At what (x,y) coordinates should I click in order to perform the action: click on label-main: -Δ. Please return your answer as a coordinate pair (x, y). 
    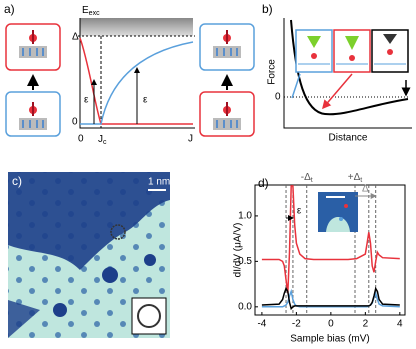
    Looking at the image, I should click on (306, 177).